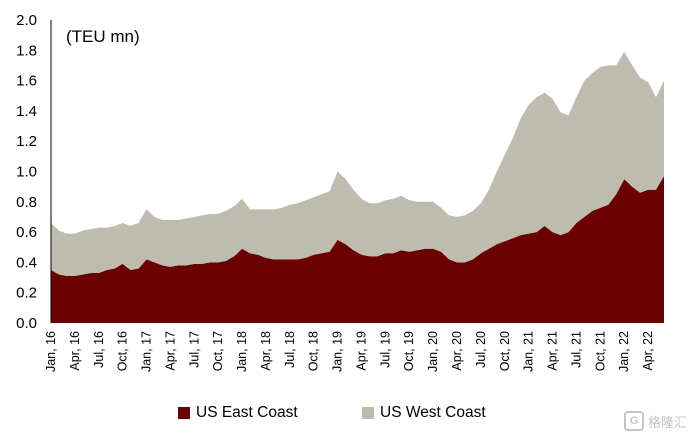 This screenshot has width=693, height=437. Describe the element at coordinates (648, 351) in the screenshot. I see `x-tick-label: Apr, 22` at that location.